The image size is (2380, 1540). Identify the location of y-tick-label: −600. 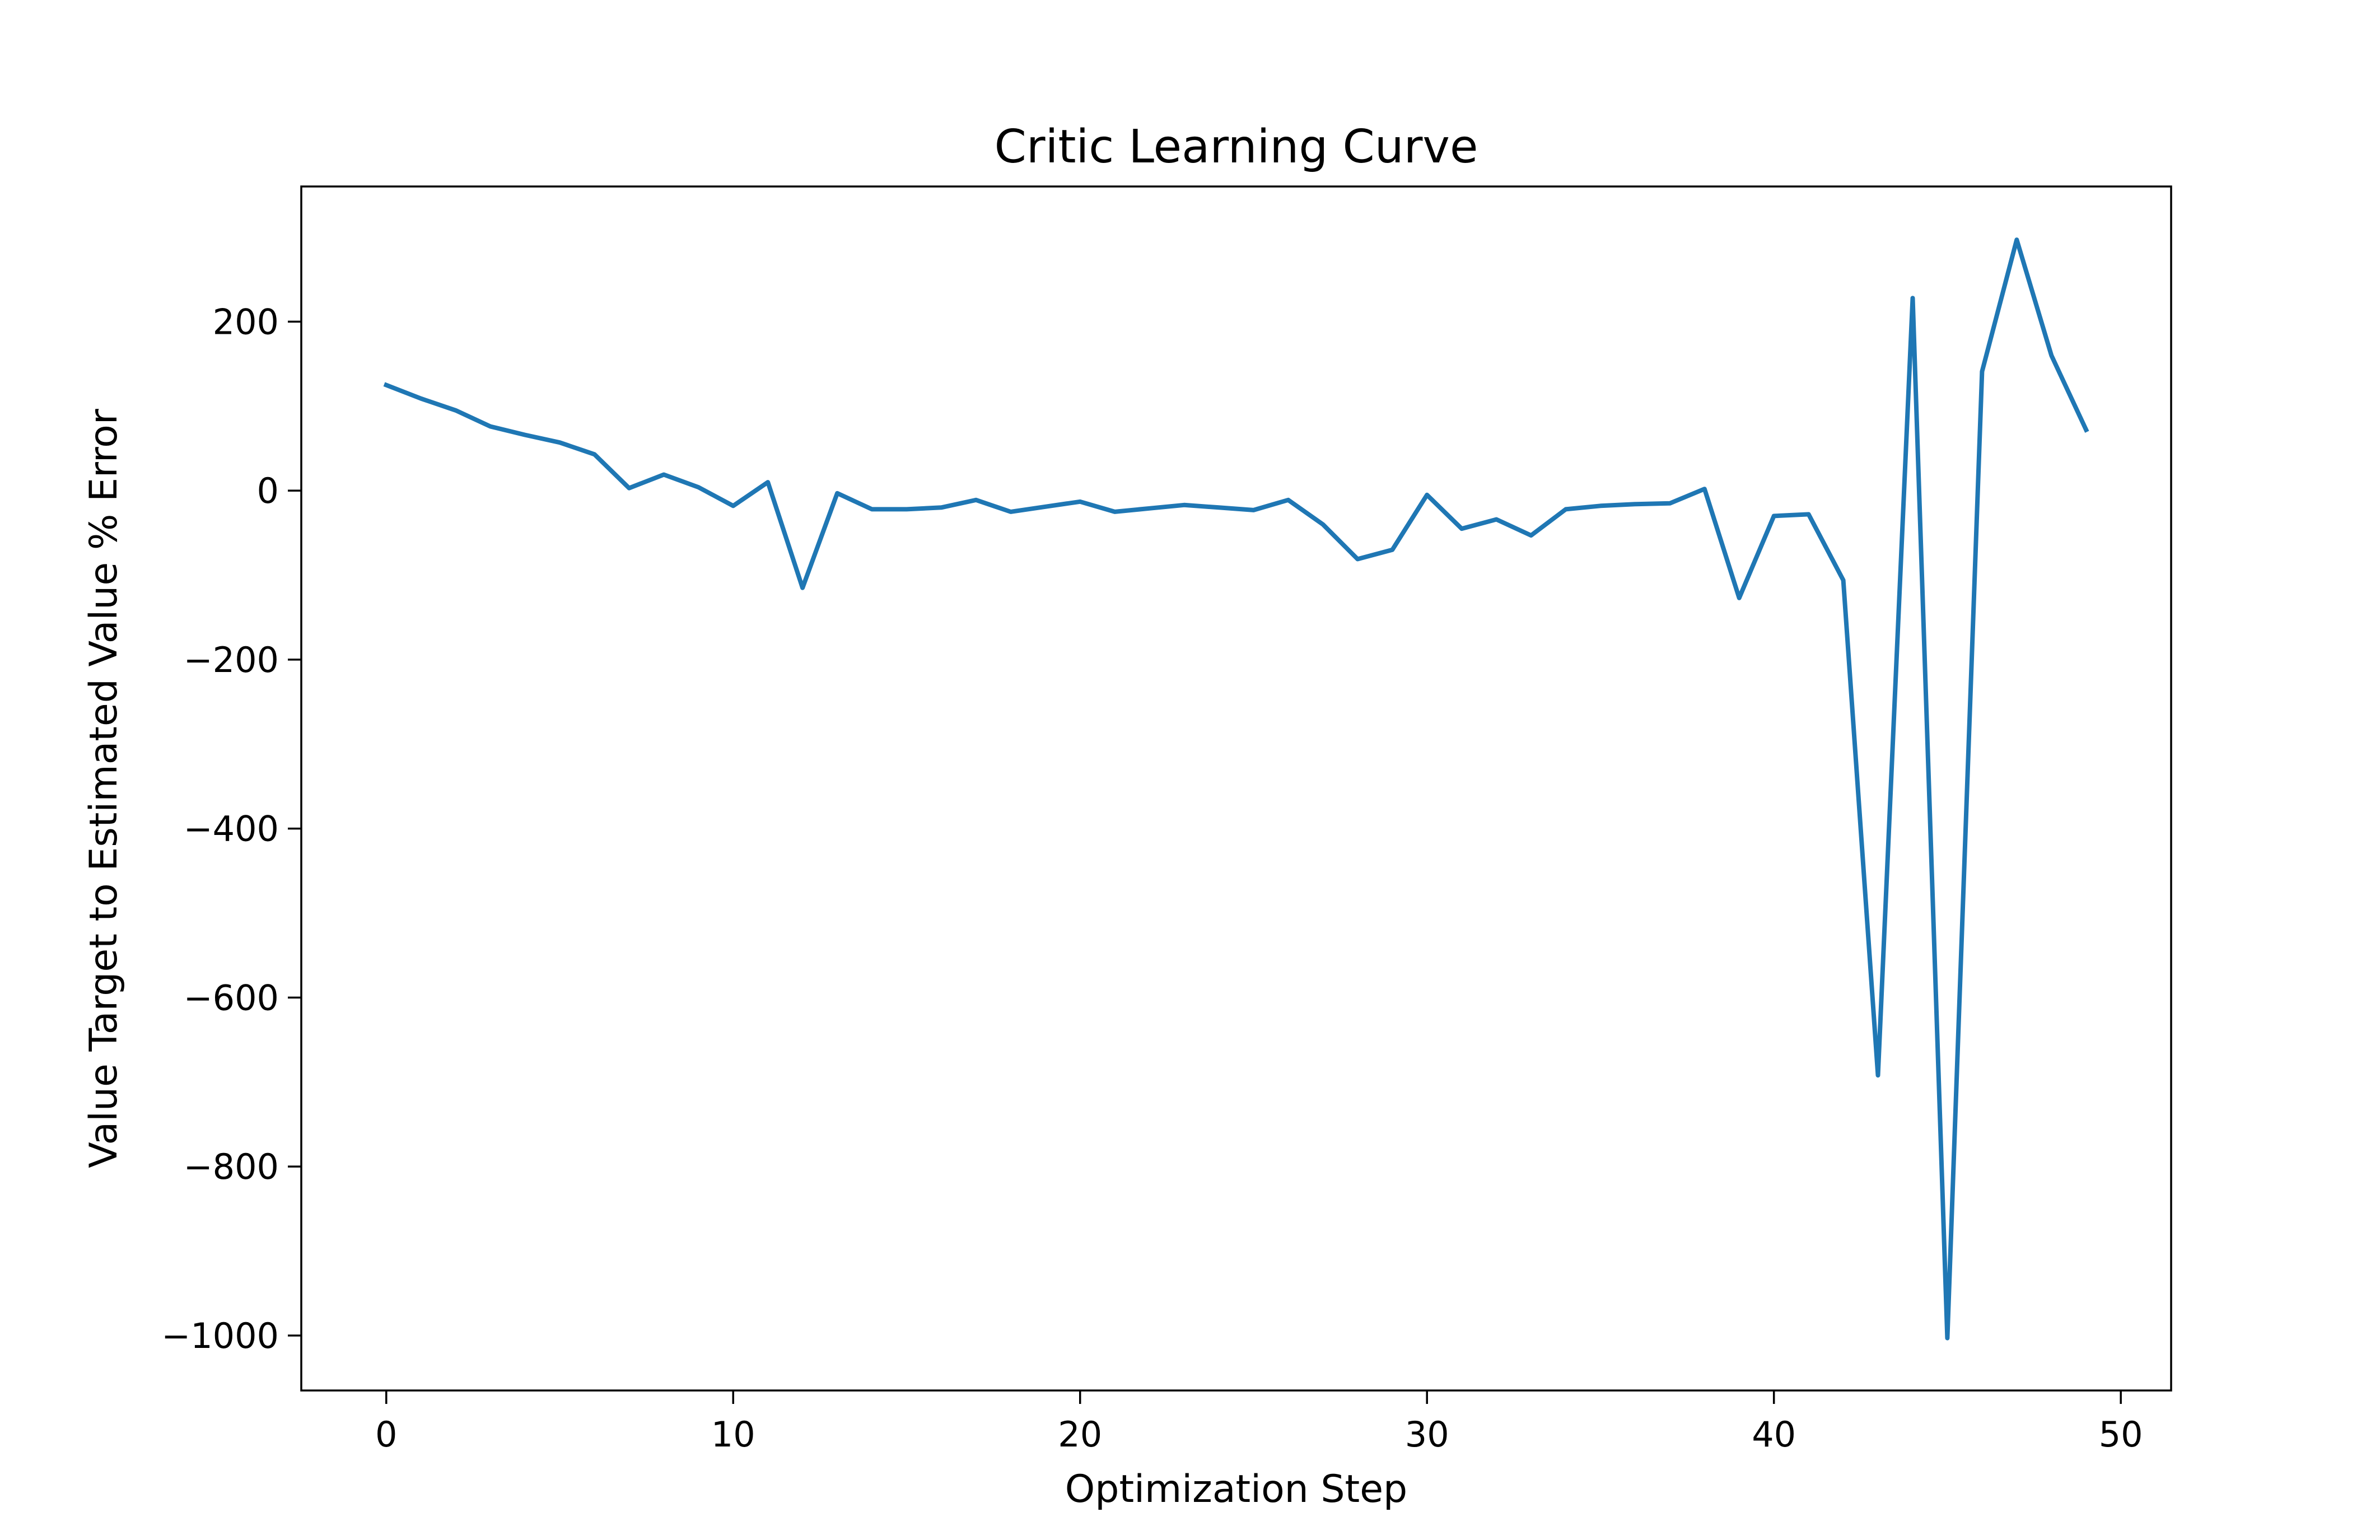
(232, 998).